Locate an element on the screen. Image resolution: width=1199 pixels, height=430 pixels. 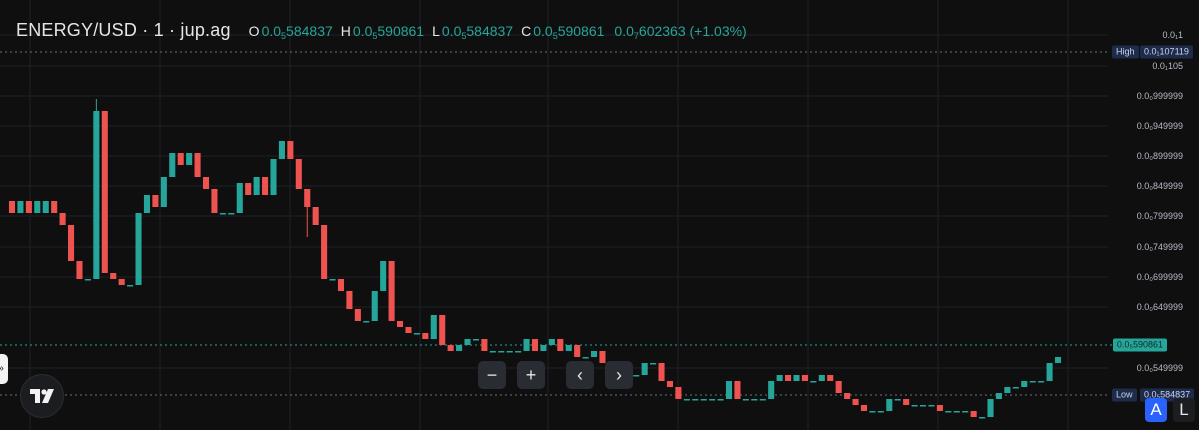
close-value-prefix: 0.0 is located at coordinates (543, 31).